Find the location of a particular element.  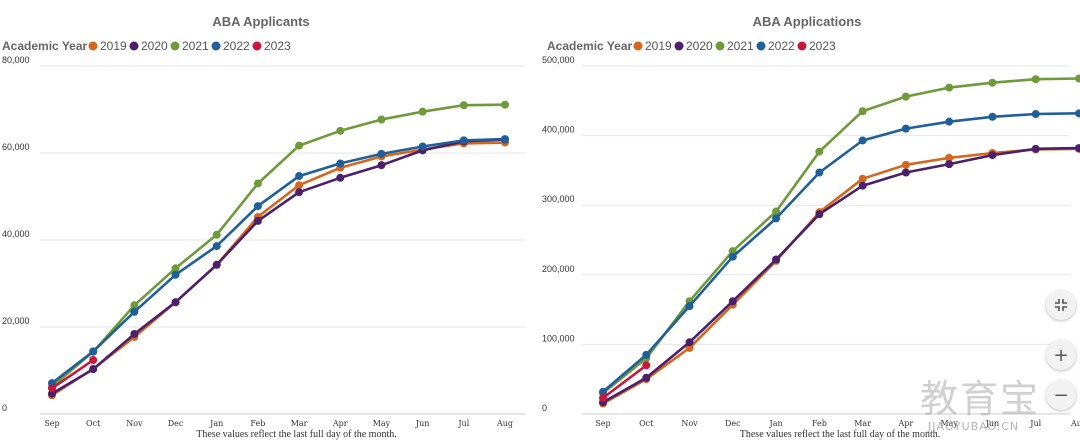

x-tick-label: Aug is located at coordinates (1075, 423).